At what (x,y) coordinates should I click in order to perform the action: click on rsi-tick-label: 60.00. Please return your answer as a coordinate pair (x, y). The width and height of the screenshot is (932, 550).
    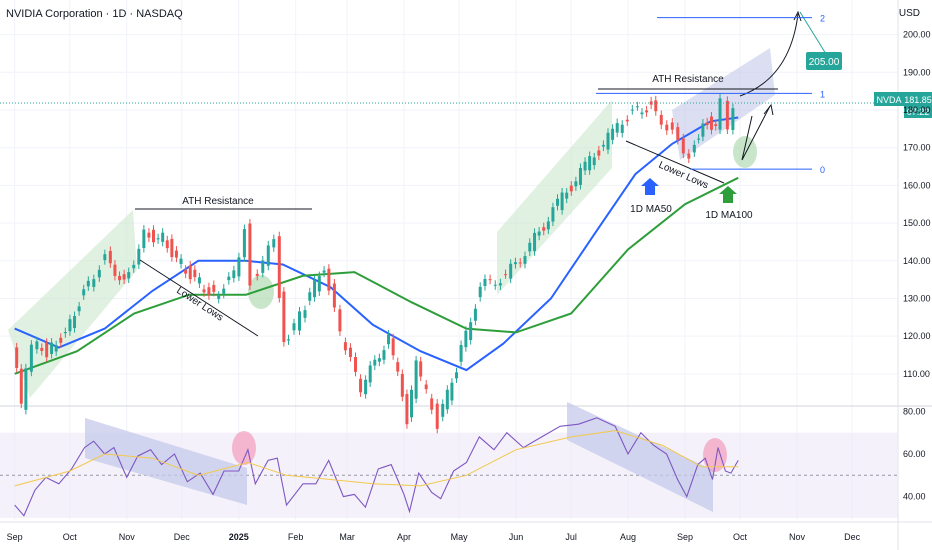
    Looking at the image, I should click on (914, 454).